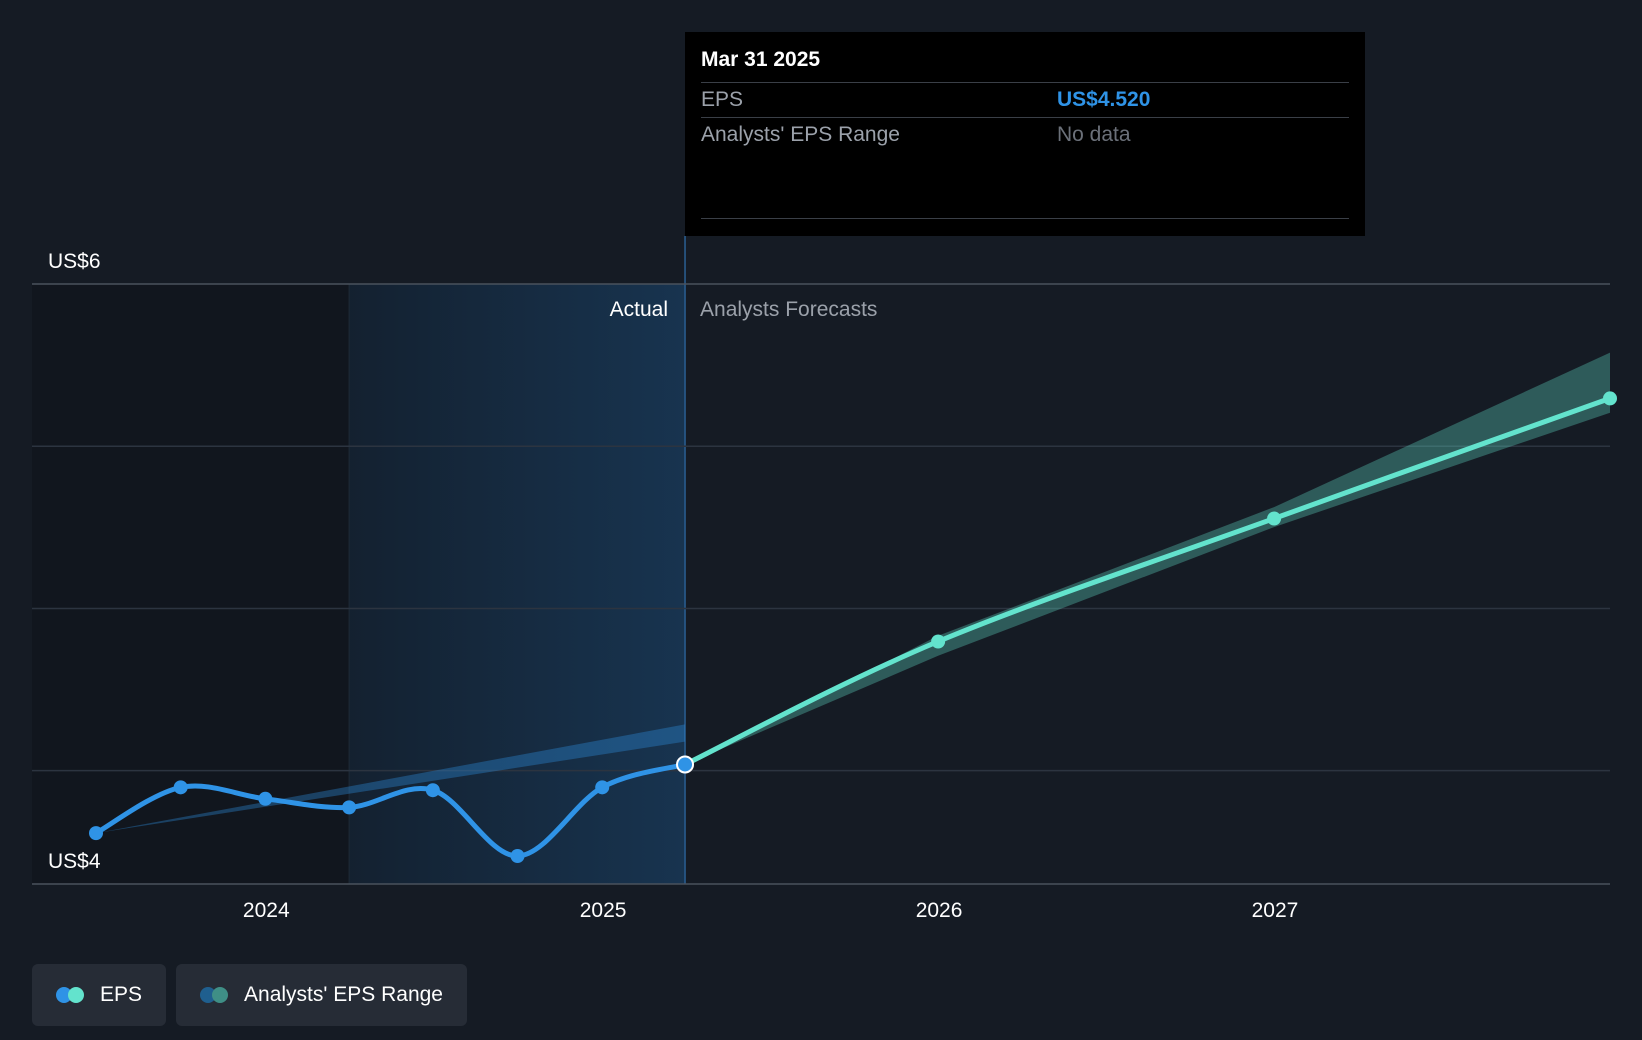 Image resolution: width=1642 pixels, height=1040 pixels. Describe the element at coordinates (1025, 100) in the screenshot. I see `tooltip-eps-row: EPS US$4.520` at that location.